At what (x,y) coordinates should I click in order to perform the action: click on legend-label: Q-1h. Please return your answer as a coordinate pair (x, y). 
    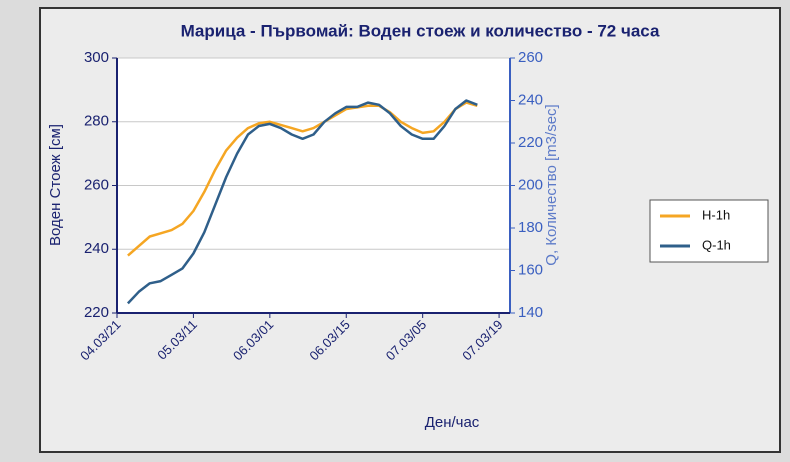
    Looking at the image, I should click on (716, 244).